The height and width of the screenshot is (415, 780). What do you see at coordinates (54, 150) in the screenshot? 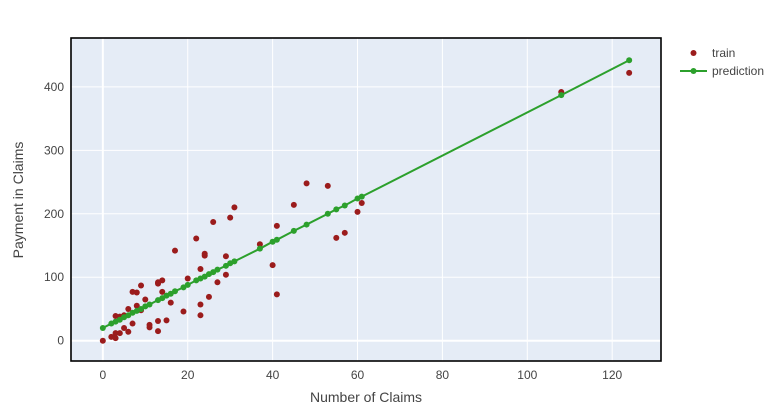
I see `y-tick-label: 300` at bounding box center [54, 150].